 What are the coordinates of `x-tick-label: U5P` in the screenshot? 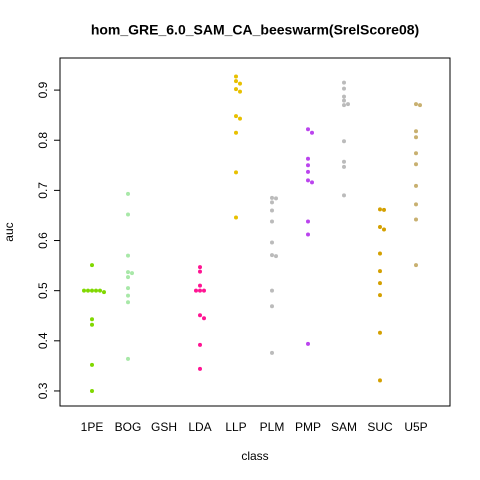 It's located at (415, 427).